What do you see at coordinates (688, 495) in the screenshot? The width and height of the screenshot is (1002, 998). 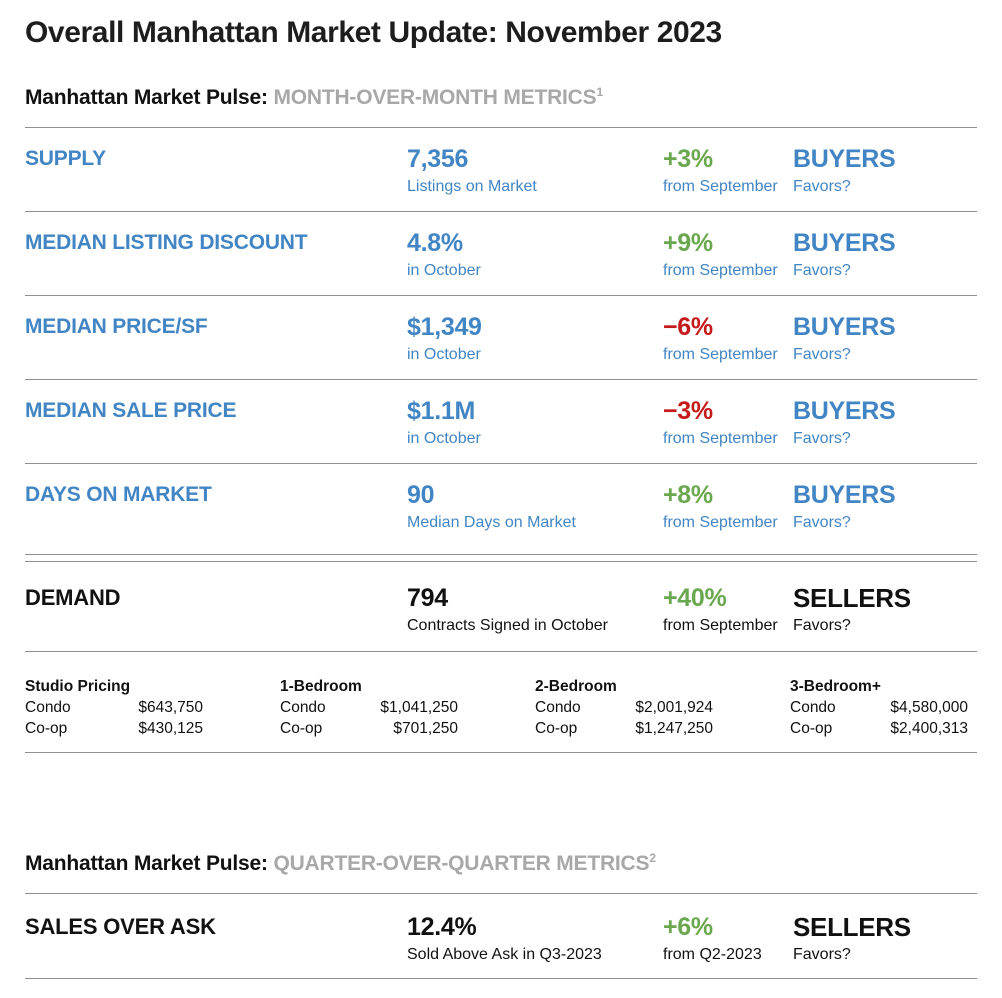 I see `metric-change: +8%` at bounding box center [688, 495].